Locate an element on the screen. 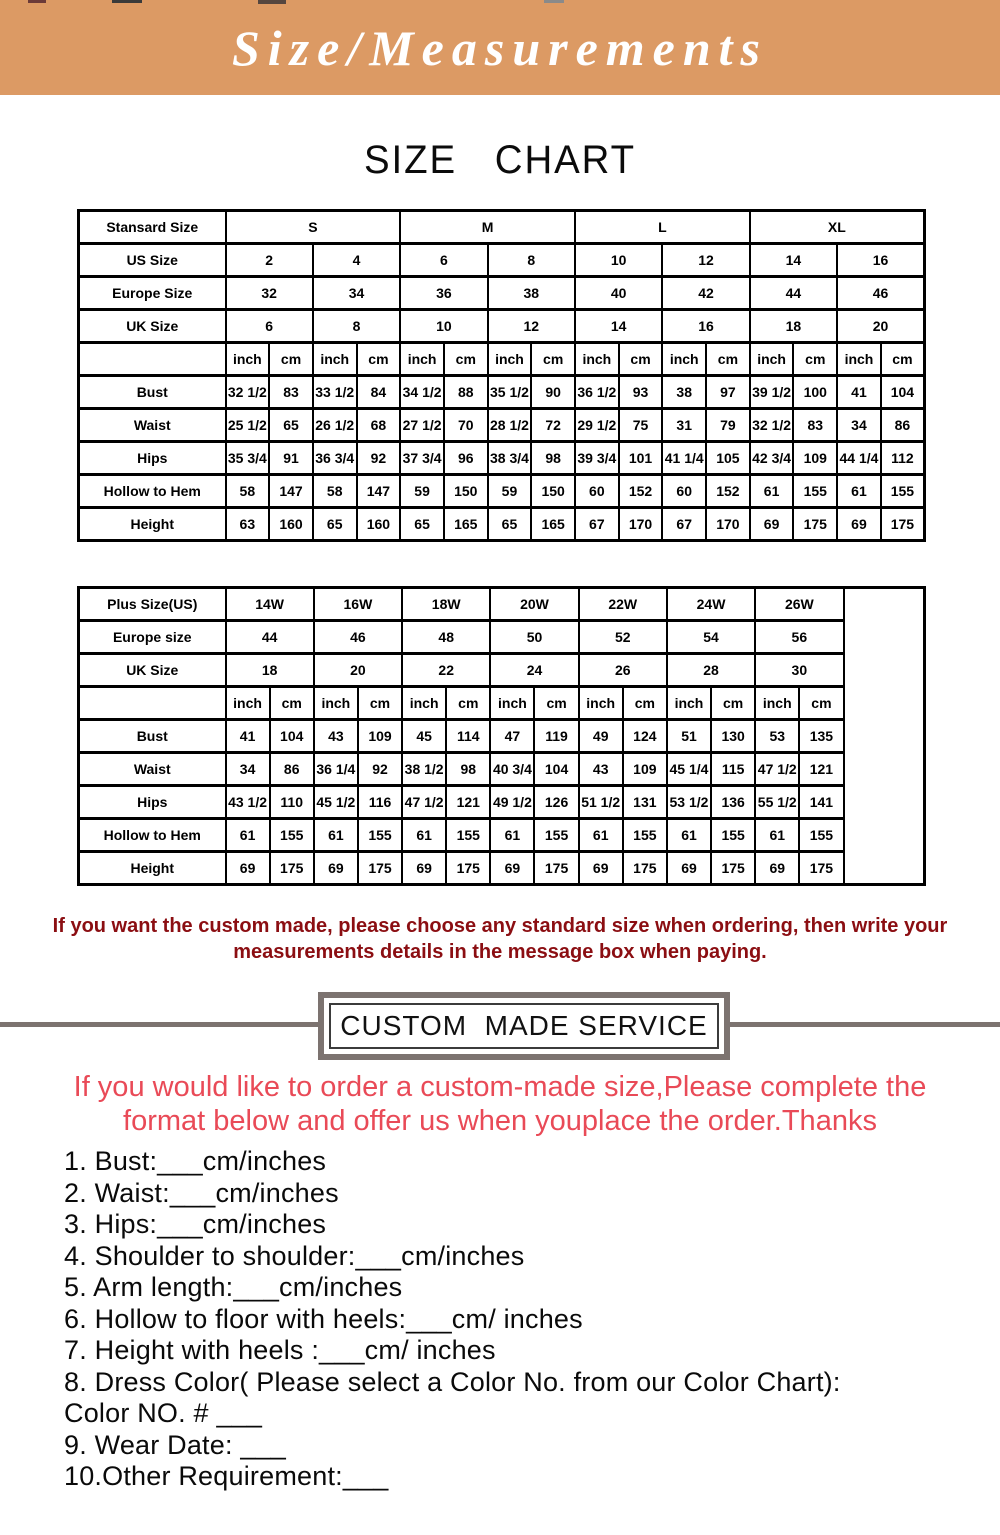 This screenshot has height=1535, width=1000. table-cell: 47 is located at coordinates (512, 736).